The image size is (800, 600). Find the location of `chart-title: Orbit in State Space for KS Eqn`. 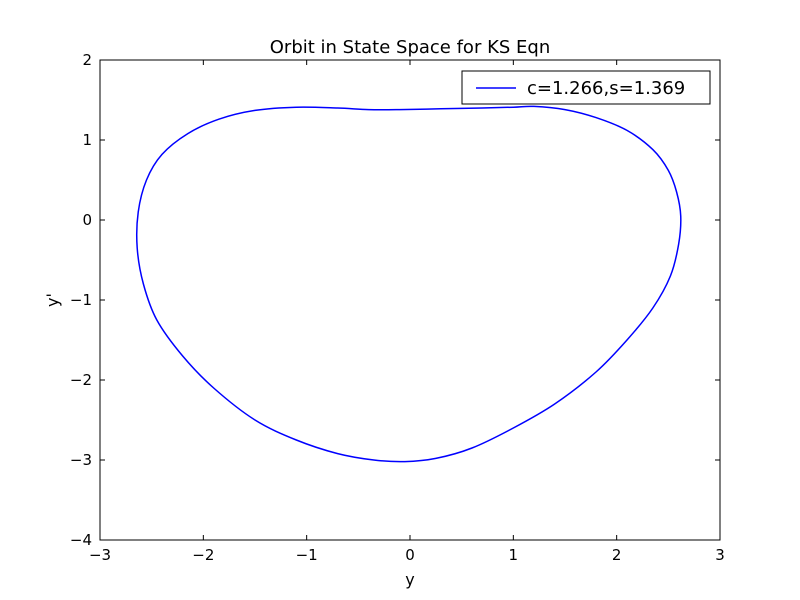

chart-title: Orbit in State Space for KS Eqn is located at coordinates (410, 47).